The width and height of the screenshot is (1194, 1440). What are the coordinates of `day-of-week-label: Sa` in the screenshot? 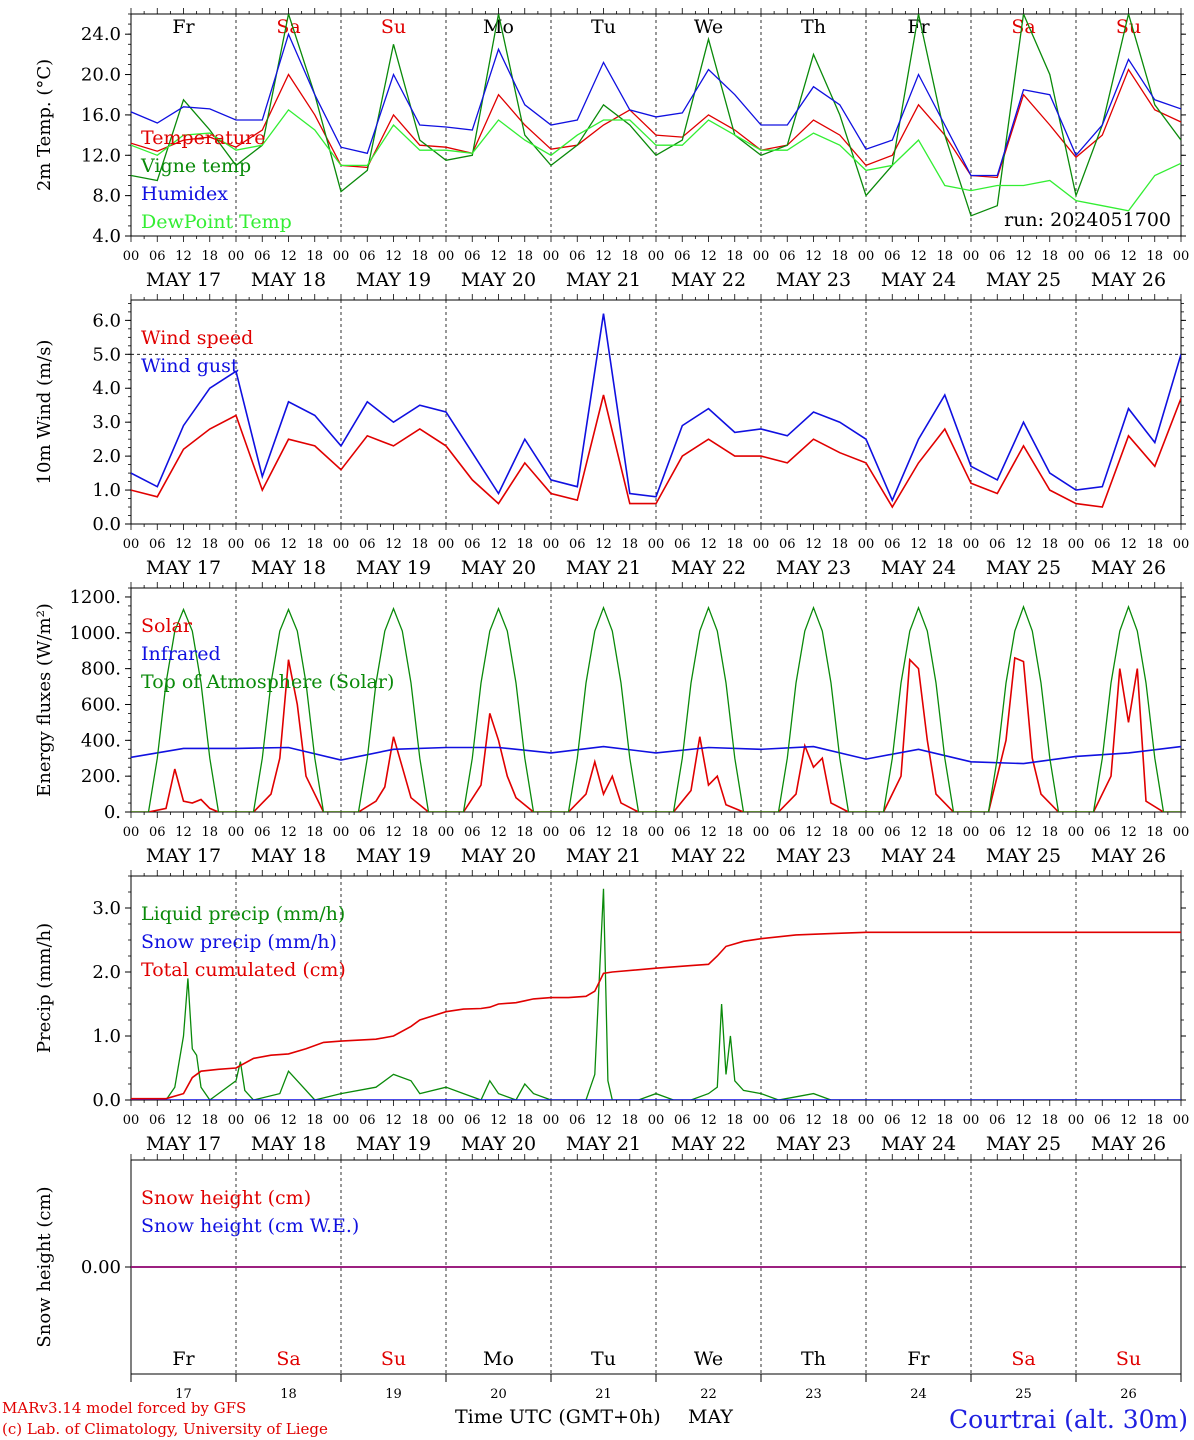 It's located at (288, 1359).